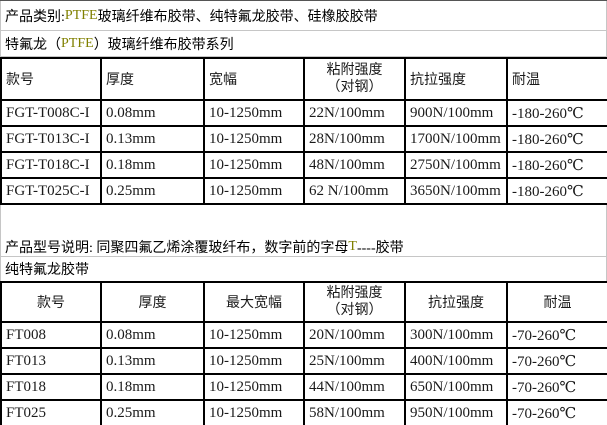 The width and height of the screenshot is (607, 425). What do you see at coordinates (33, 45) in the screenshot?
I see `series-prefix: 特氟龙（` at bounding box center [33, 45].